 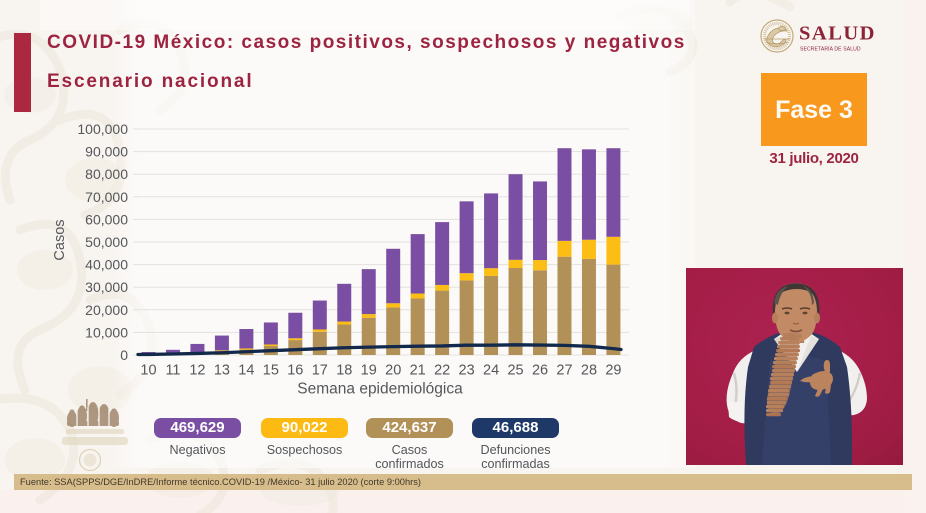 I want to click on svg-text: 60,000, so click(x=106, y=219).